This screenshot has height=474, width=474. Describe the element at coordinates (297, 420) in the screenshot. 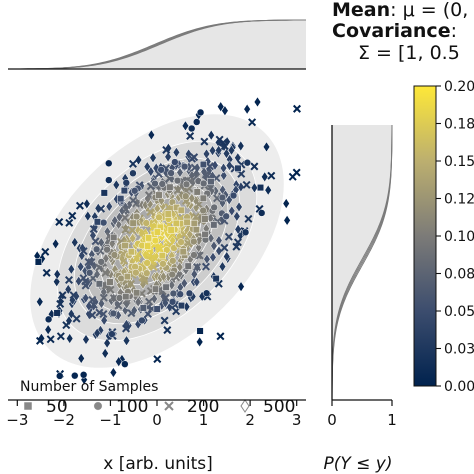

I see `x-tick-label: 3` at that location.